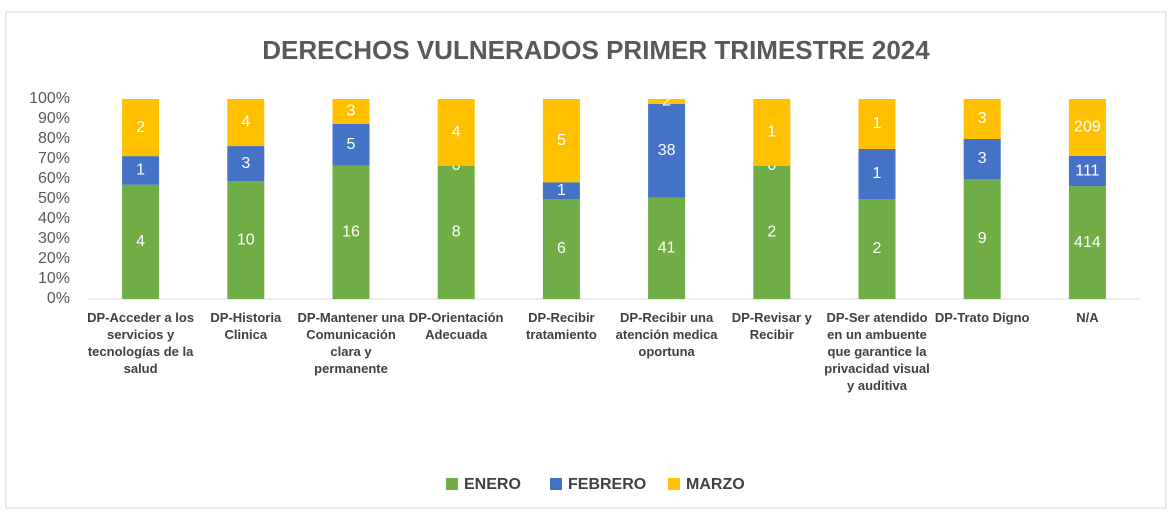 The width and height of the screenshot is (1172, 513). What do you see at coordinates (492, 484) in the screenshot?
I see `legend-label: ENERO` at bounding box center [492, 484].